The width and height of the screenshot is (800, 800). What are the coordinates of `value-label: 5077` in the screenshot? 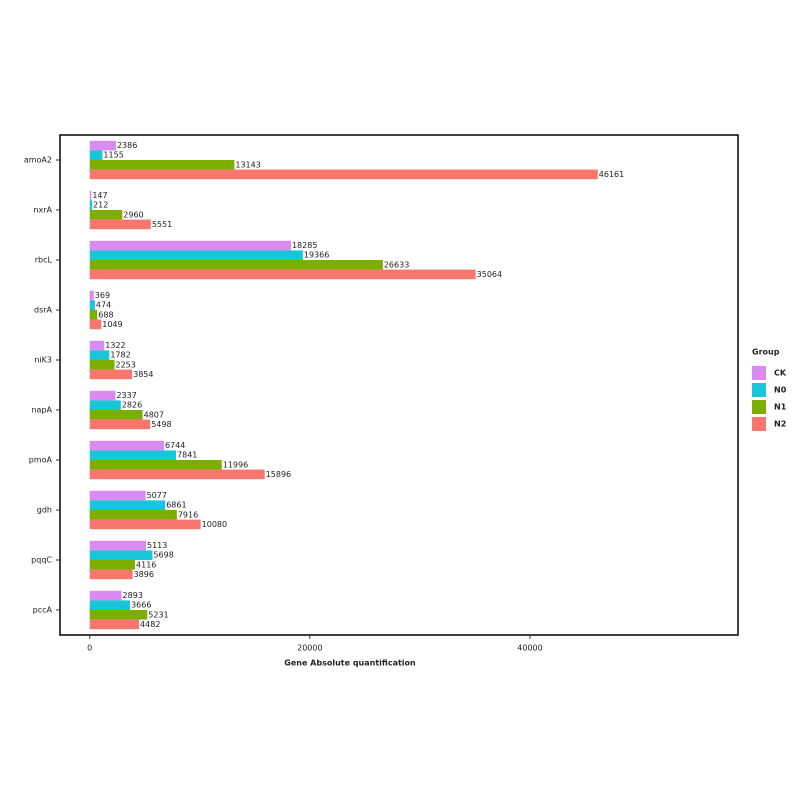 It's located at (157, 495).